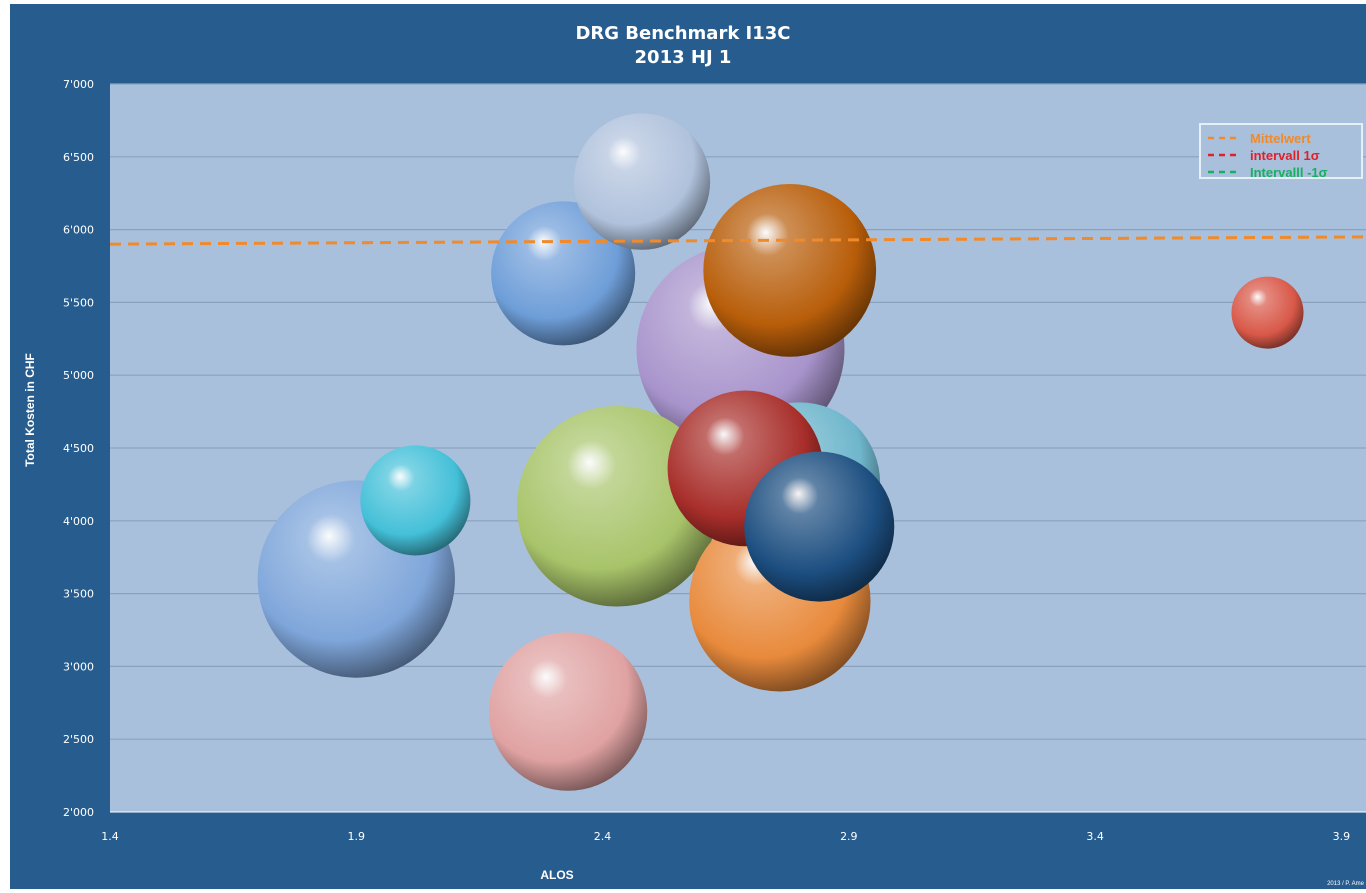 This screenshot has width=1366, height=893. I want to click on y-tick-label: 3'500, so click(78, 594).